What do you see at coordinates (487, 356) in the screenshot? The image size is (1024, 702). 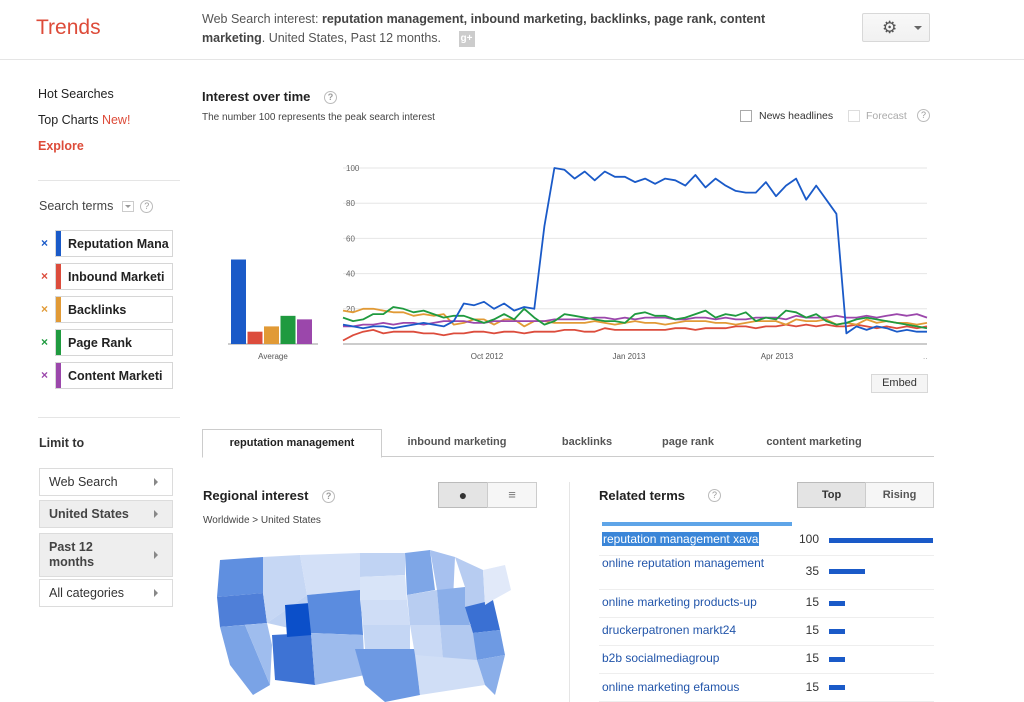 I see `x-tick-label: Oct 2012` at bounding box center [487, 356].